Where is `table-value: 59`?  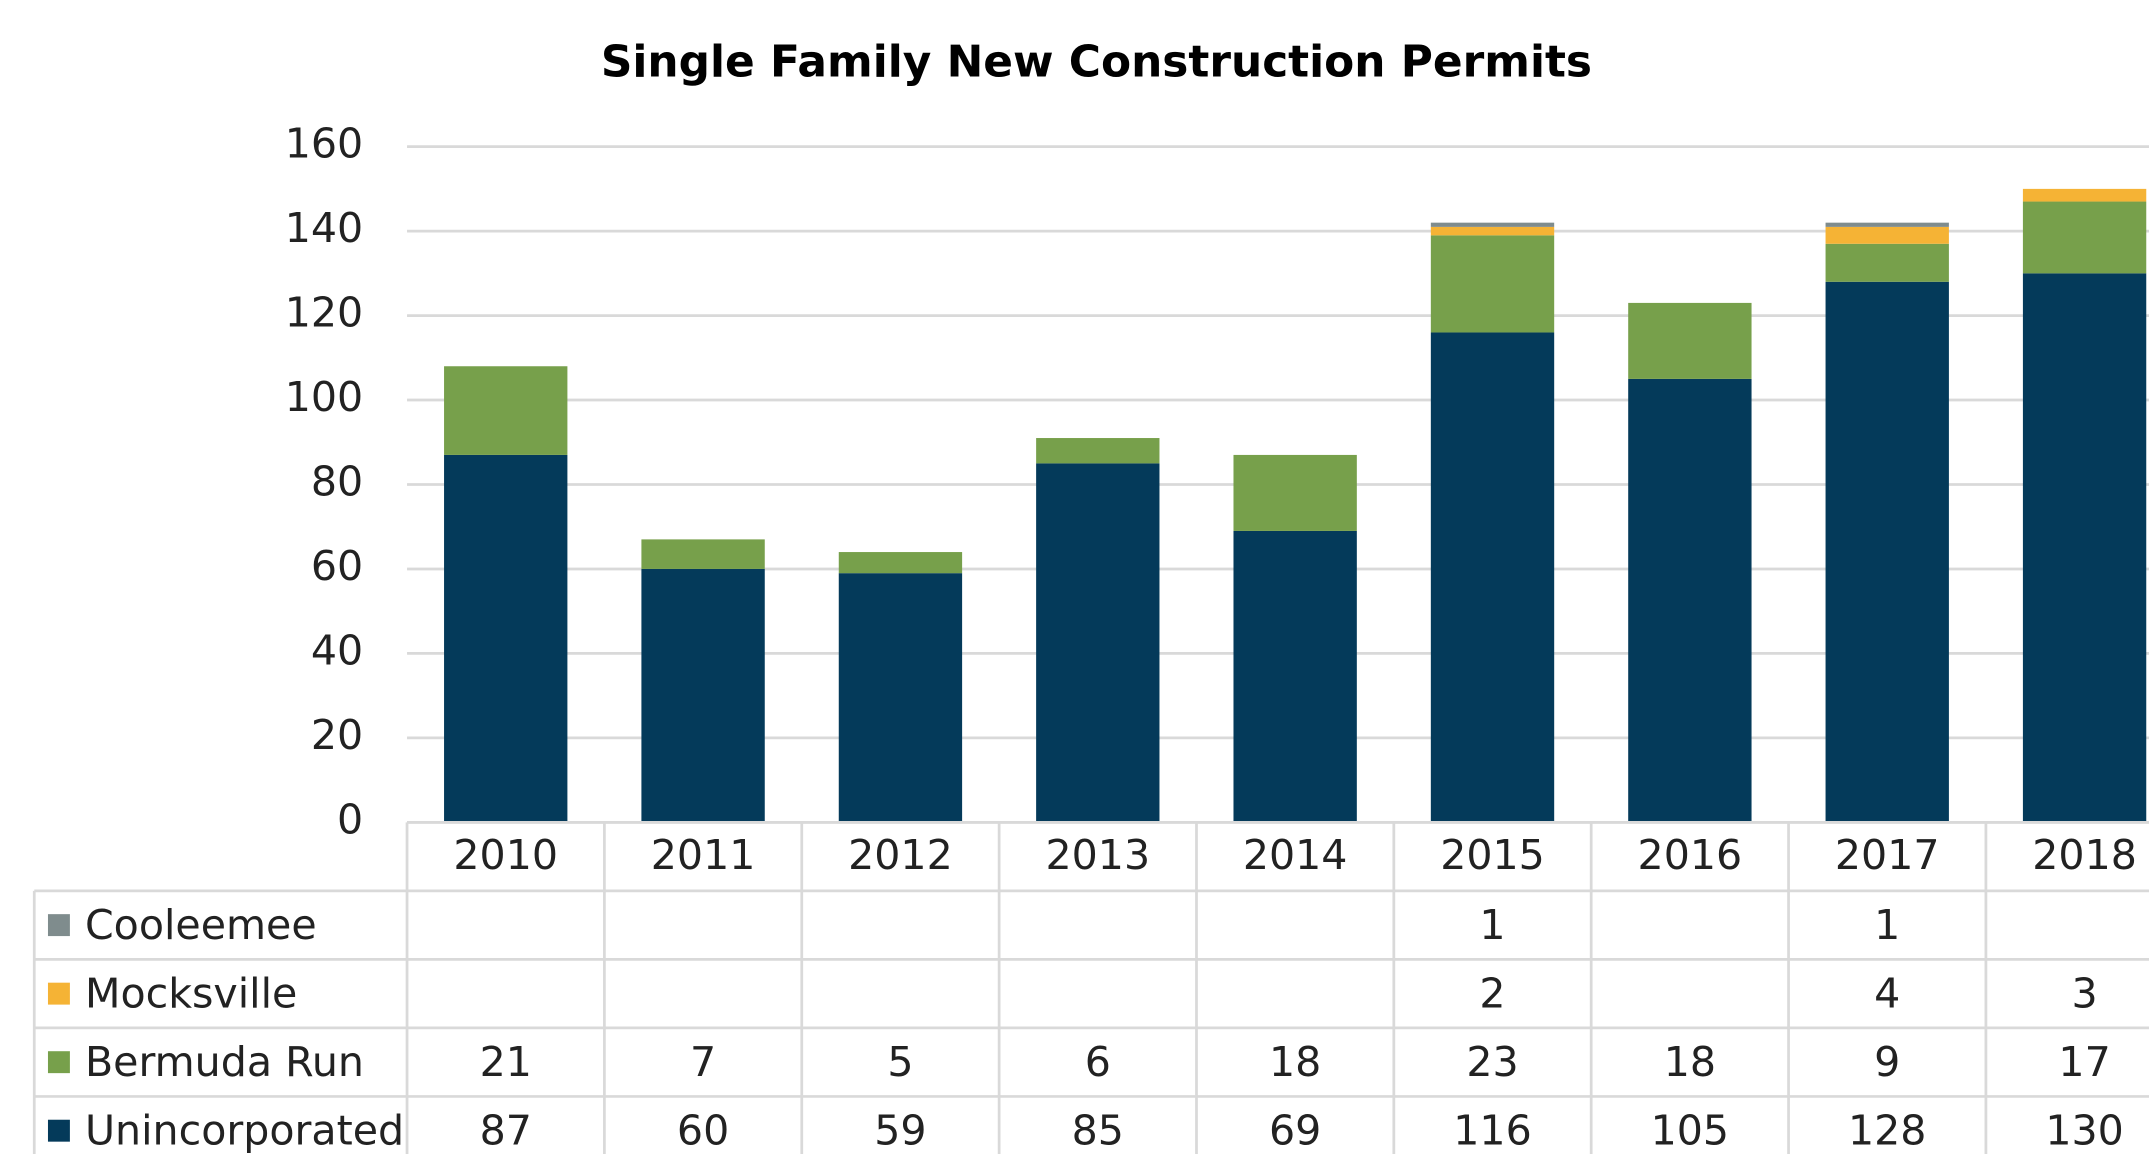
table-value: 59 is located at coordinates (900, 1130).